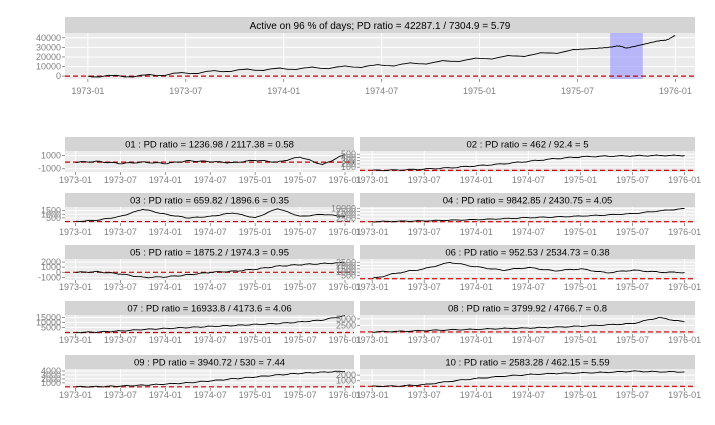  Describe the element at coordinates (209, 145) in the screenshot. I see `panel-title: 01 : PD ratio = 1236.98 / 2117.38 = 0.58` at that location.